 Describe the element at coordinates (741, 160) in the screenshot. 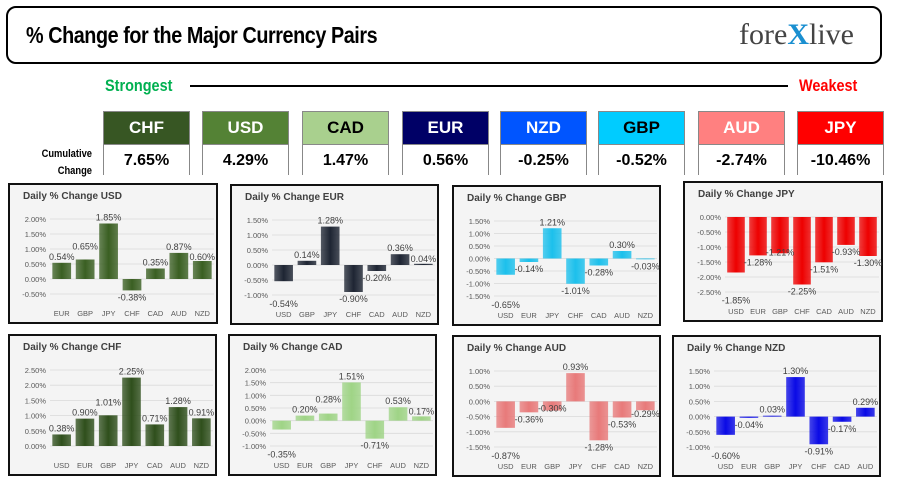

I see `cumulative-value: -2.74%` at that location.